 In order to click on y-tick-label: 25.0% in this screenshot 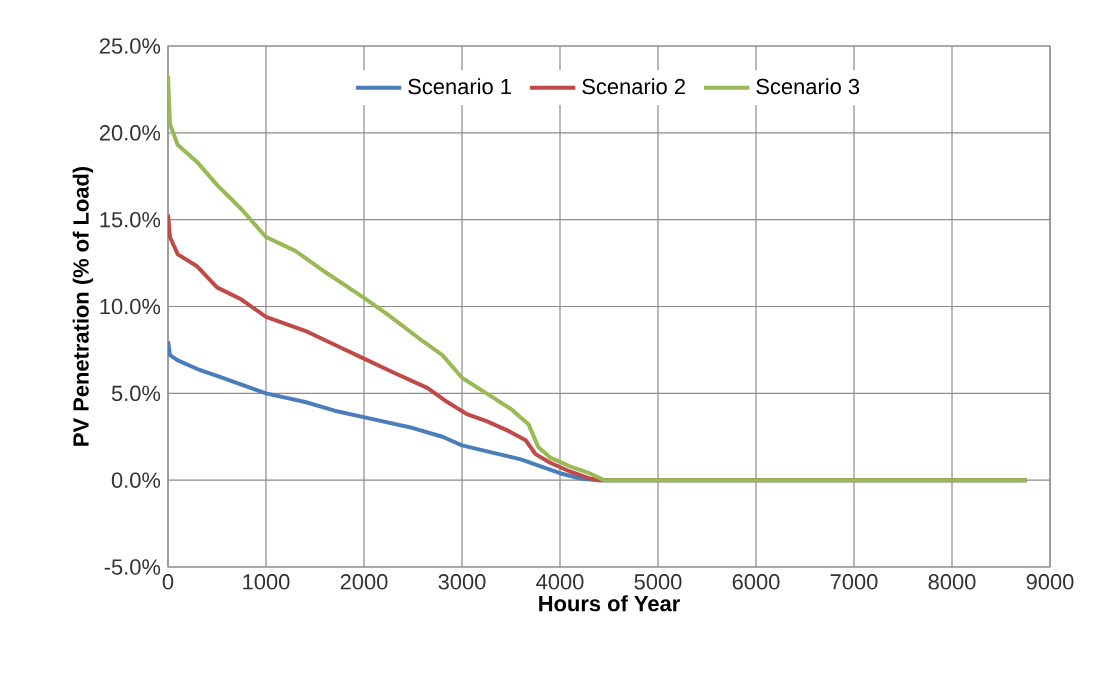, I will do `click(130, 46)`.